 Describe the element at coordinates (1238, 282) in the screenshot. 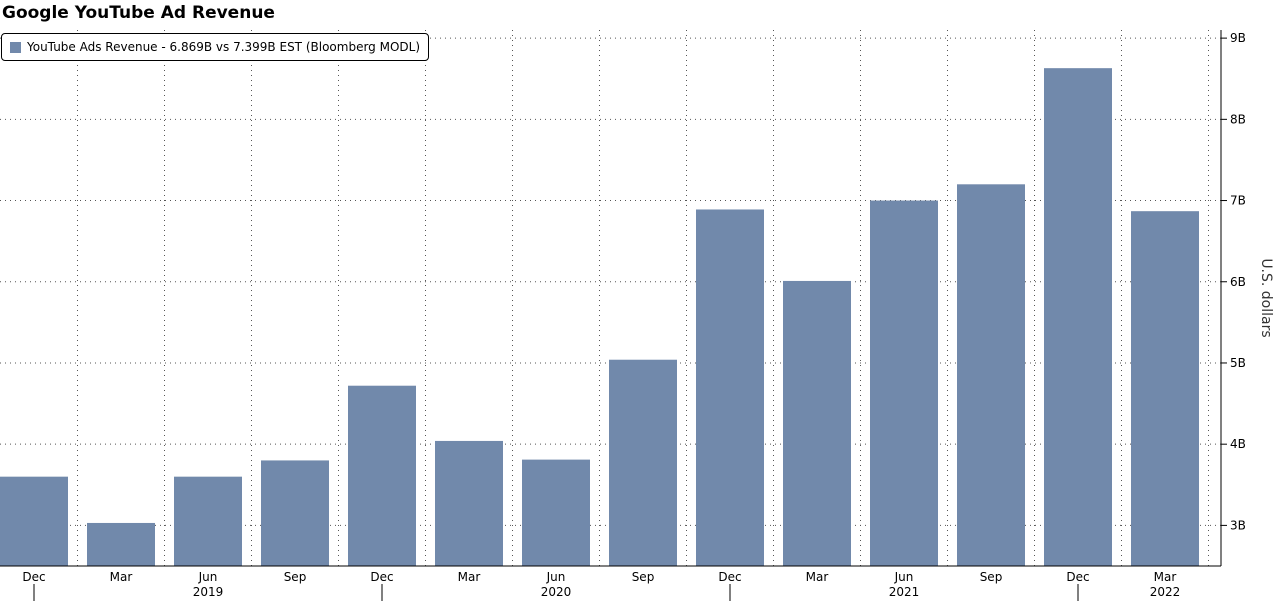

I see `y-tick-label: 6B` at that location.